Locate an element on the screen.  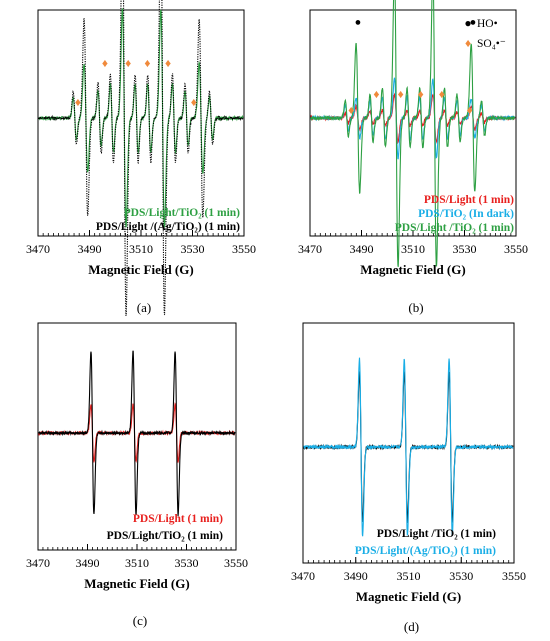
legend-entry: PDS/Light /(Ag/TiO₂) (1 min) is located at coordinates (168, 227).